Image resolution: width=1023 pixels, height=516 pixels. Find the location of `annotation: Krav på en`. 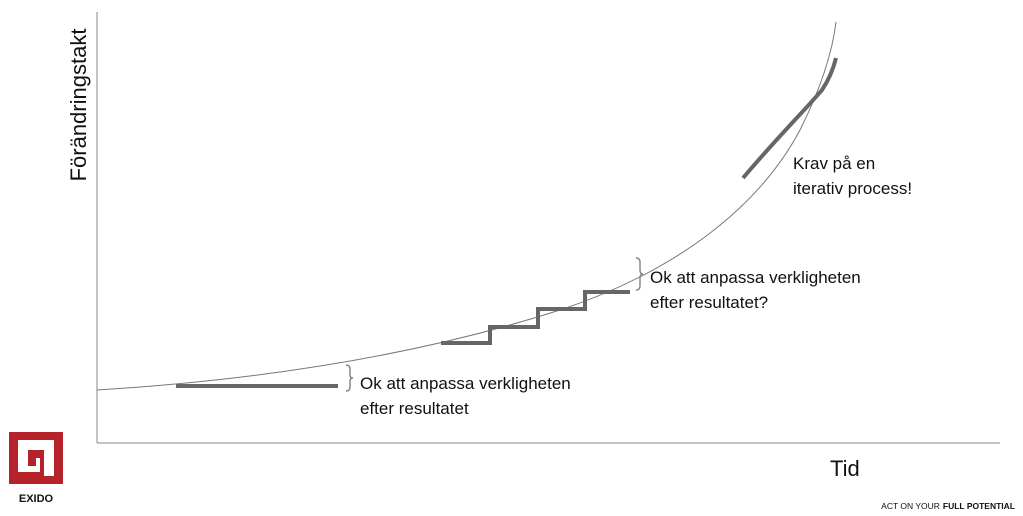

annotation: Krav på en is located at coordinates (834, 163).